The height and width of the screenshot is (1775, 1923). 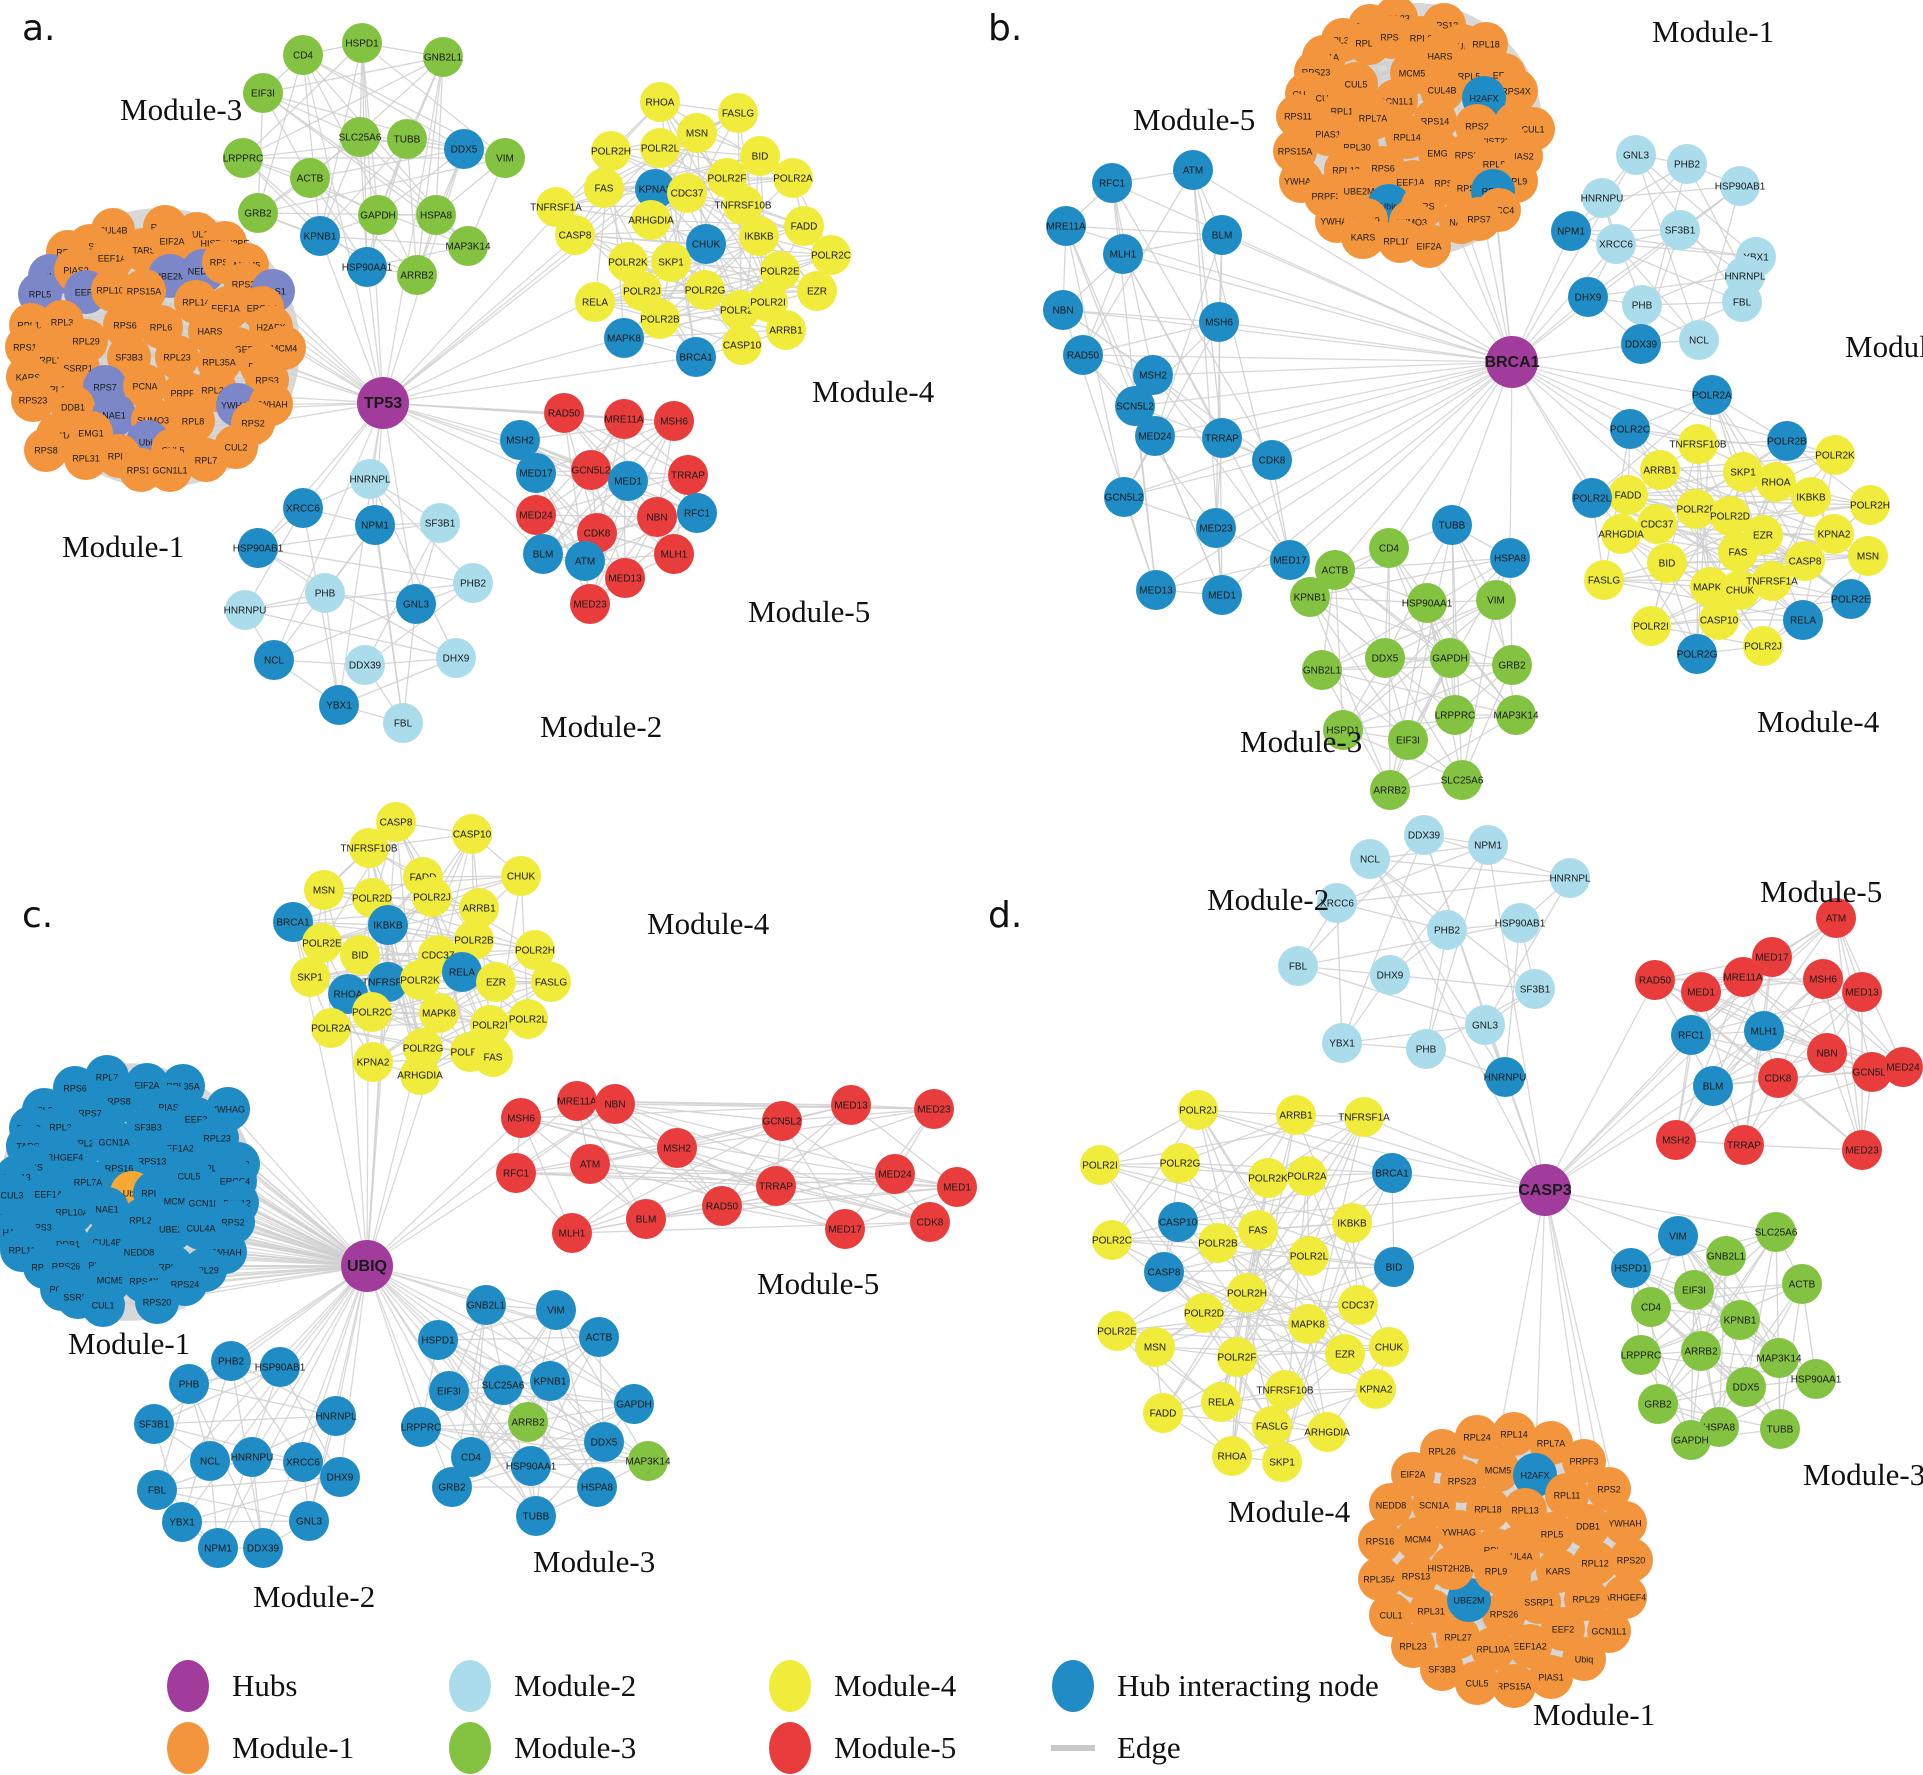 I want to click on gene-label: ACTB, so click(x=599, y=1338).